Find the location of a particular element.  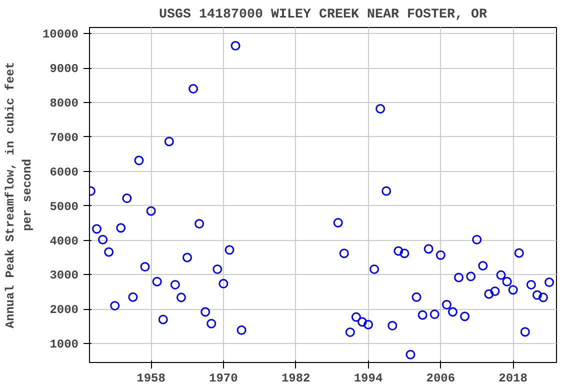

chart-title: USGS 14187000 WILEY CREEK NEAR FOSTER, OR is located at coordinates (323, 15).